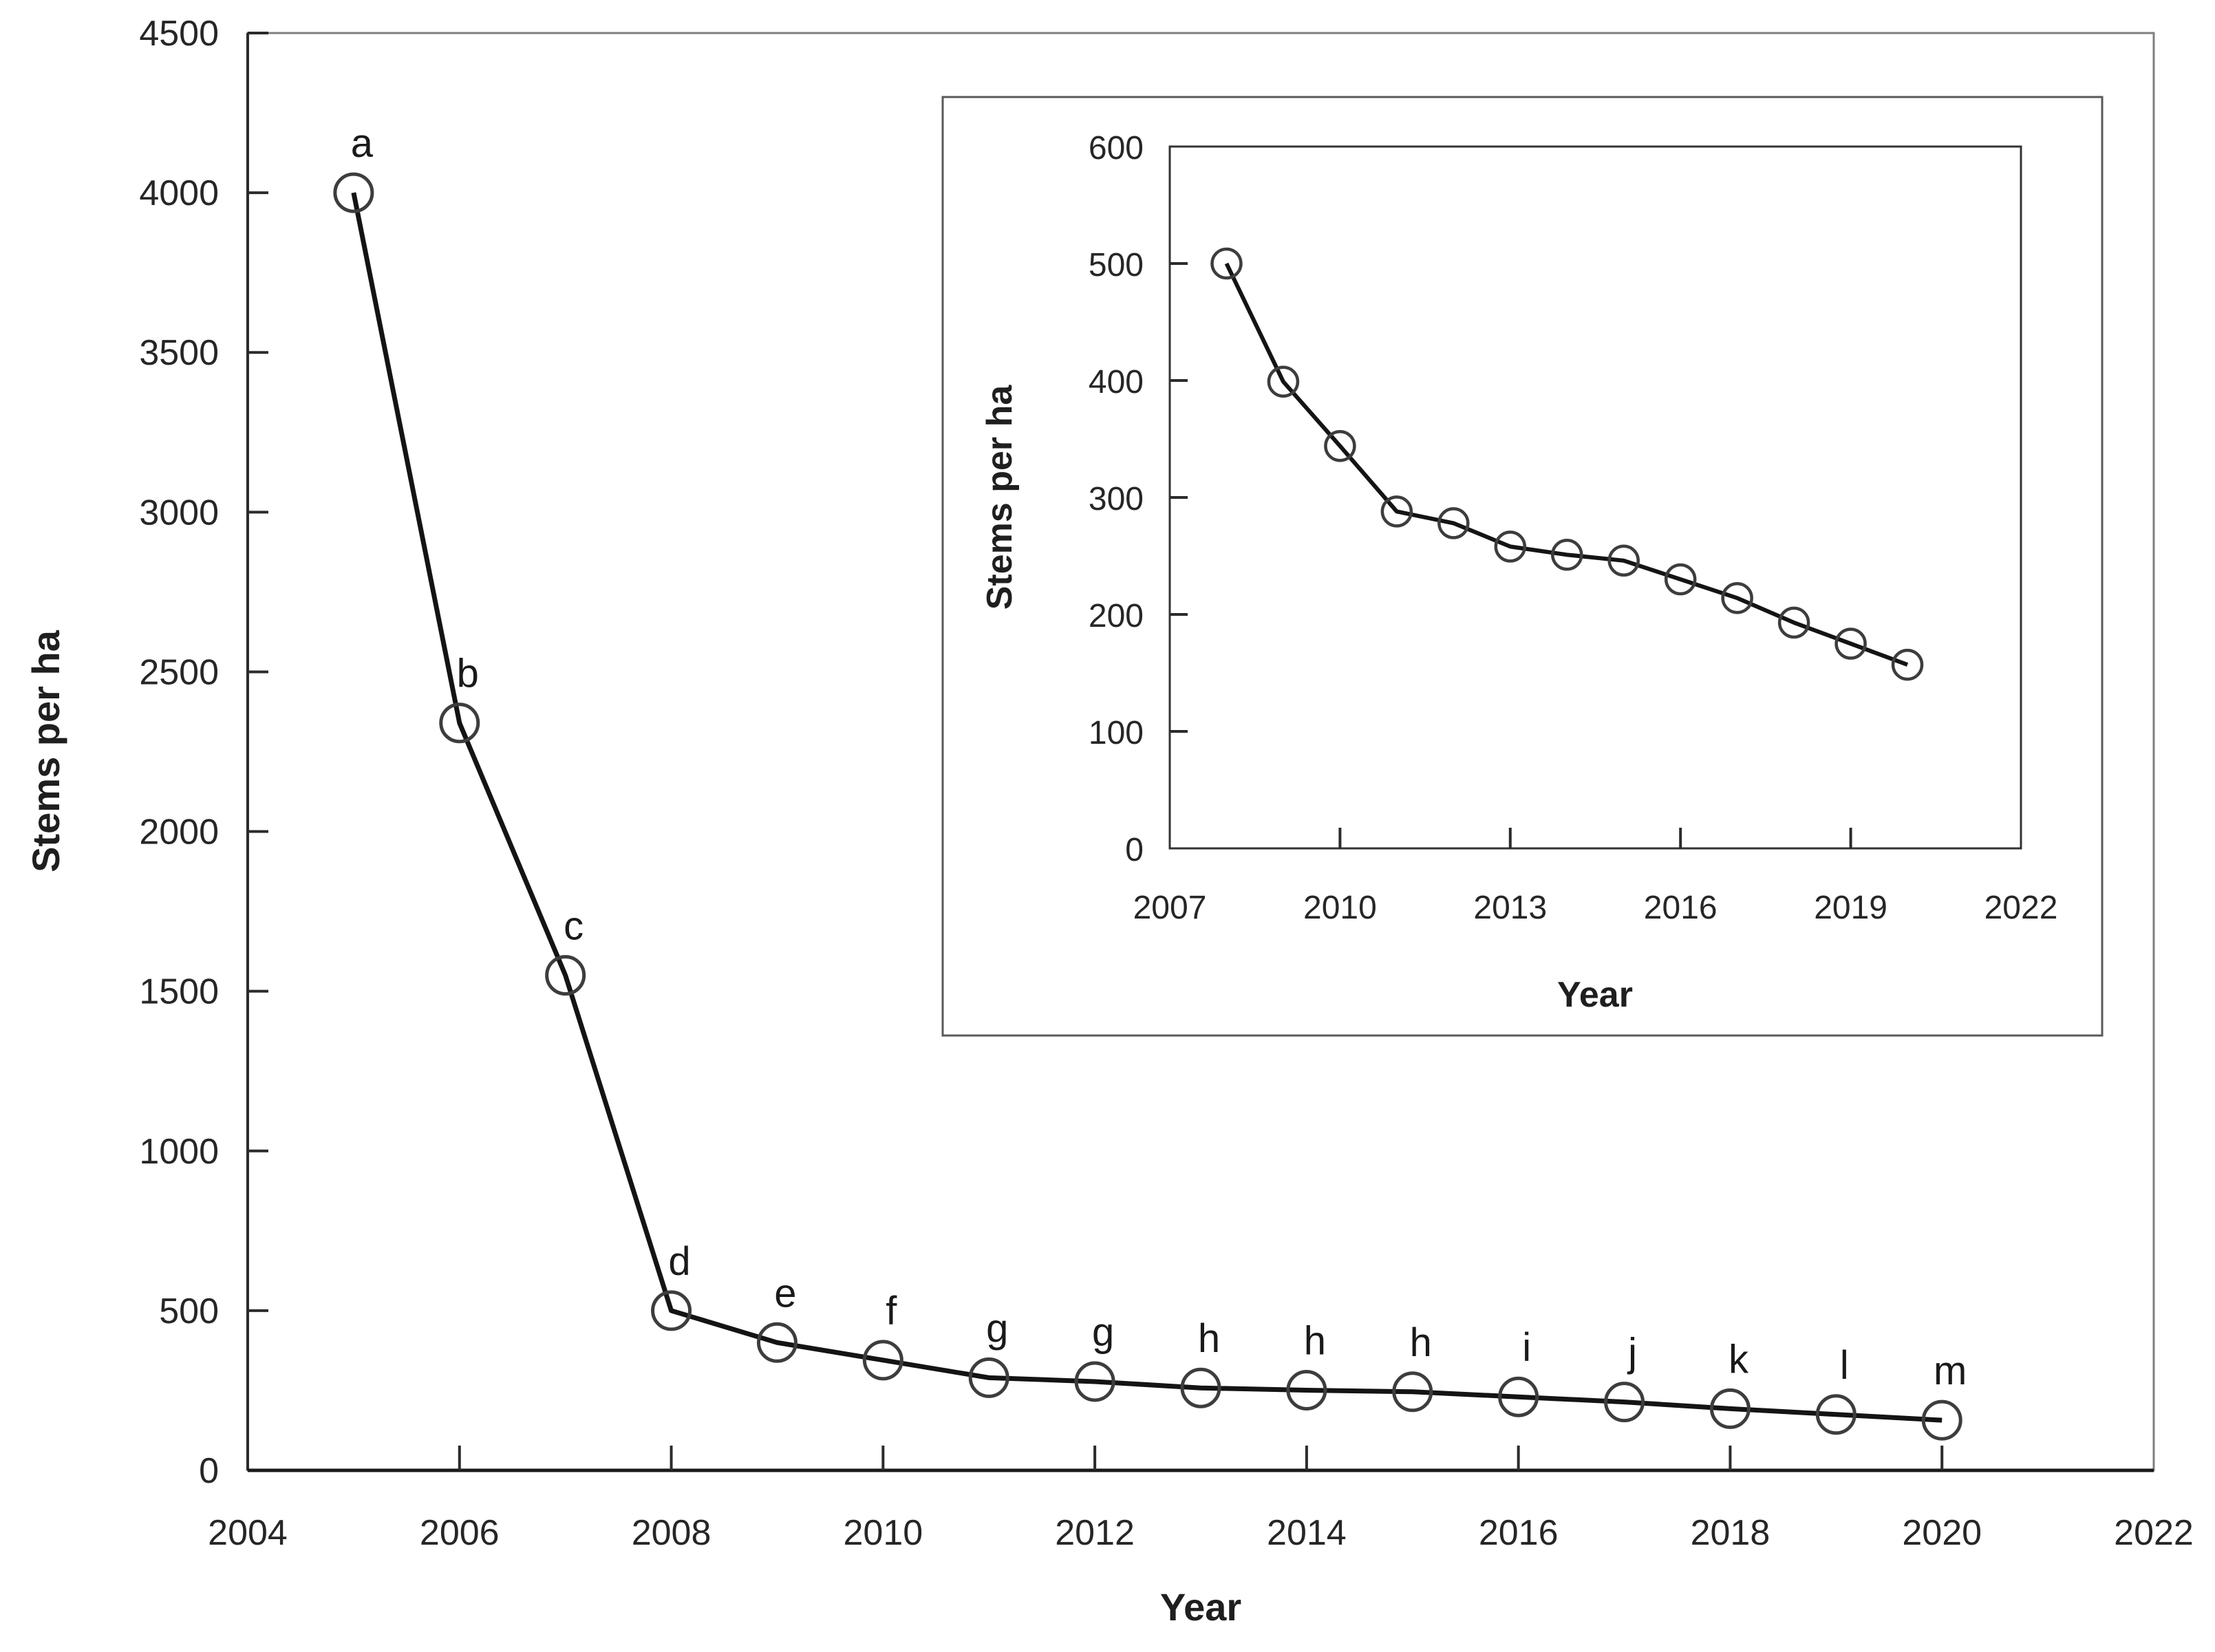 This screenshot has width=2215, height=1652. Describe the element at coordinates (1845, 1365) in the screenshot. I see `main-point-label: l` at that location.